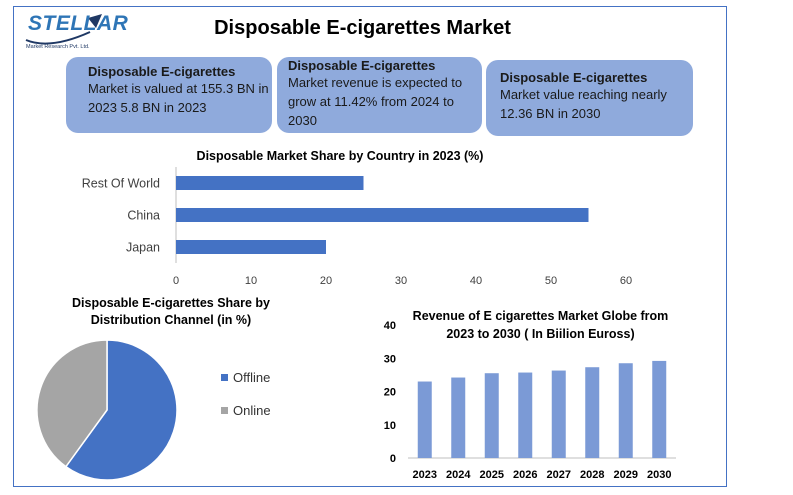 The width and height of the screenshot is (793, 495). I want to click on bar-2025, so click(491, 415).